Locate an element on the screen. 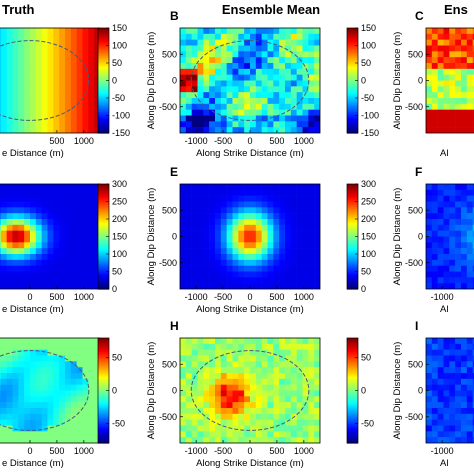  x-tick-label: 0 is located at coordinates (29, 297).